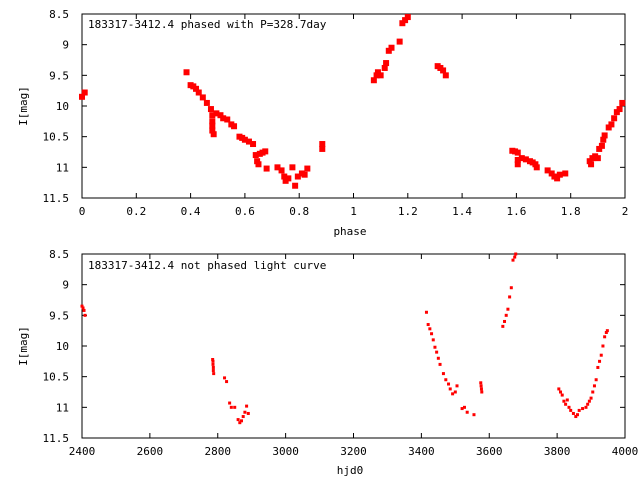 This screenshot has height=480, width=640. What do you see at coordinates (299, 211) in the screenshot?
I see `phased-x-tick-label: 0.8` at bounding box center [299, 211].